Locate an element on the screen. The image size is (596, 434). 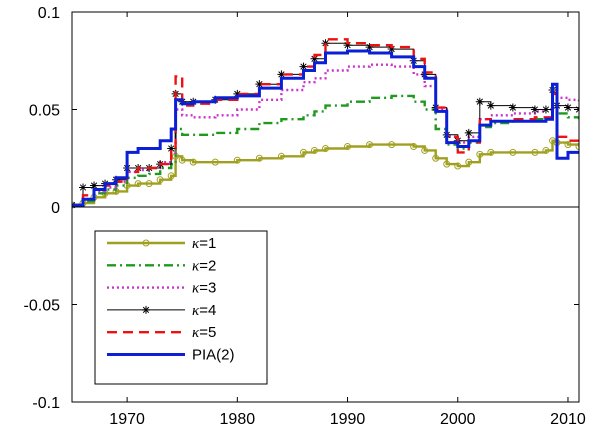
y-tick-label: -0.1 is located at coordinates (46, 403).